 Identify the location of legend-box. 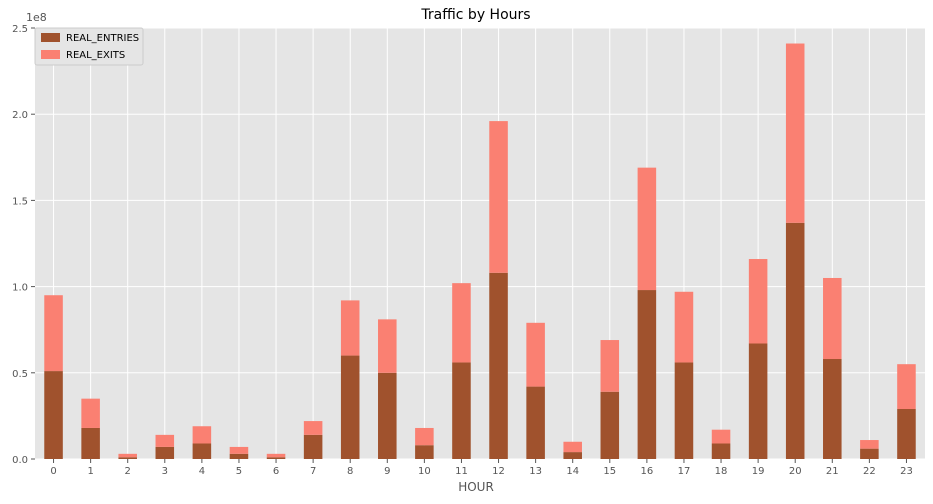
(89, 46).